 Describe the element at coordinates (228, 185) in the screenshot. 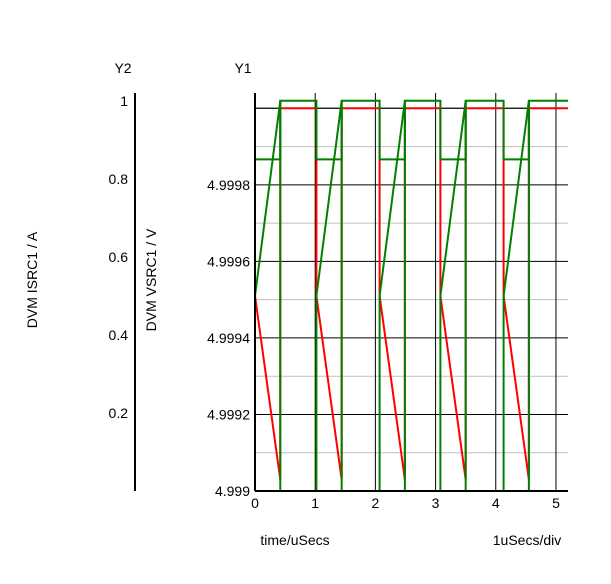

I see `y1-tick-label: 4.9998` at that location.